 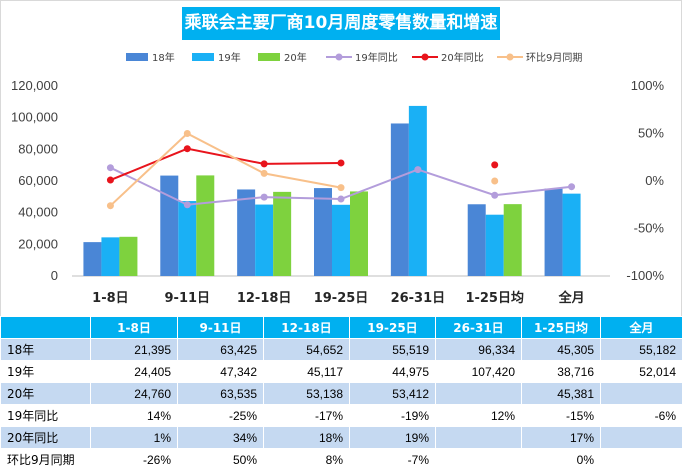 What do you see at coordinates (561, 394) in the screenshot?
I see `table-cell: 45,381` at bounding box center [561, 394].